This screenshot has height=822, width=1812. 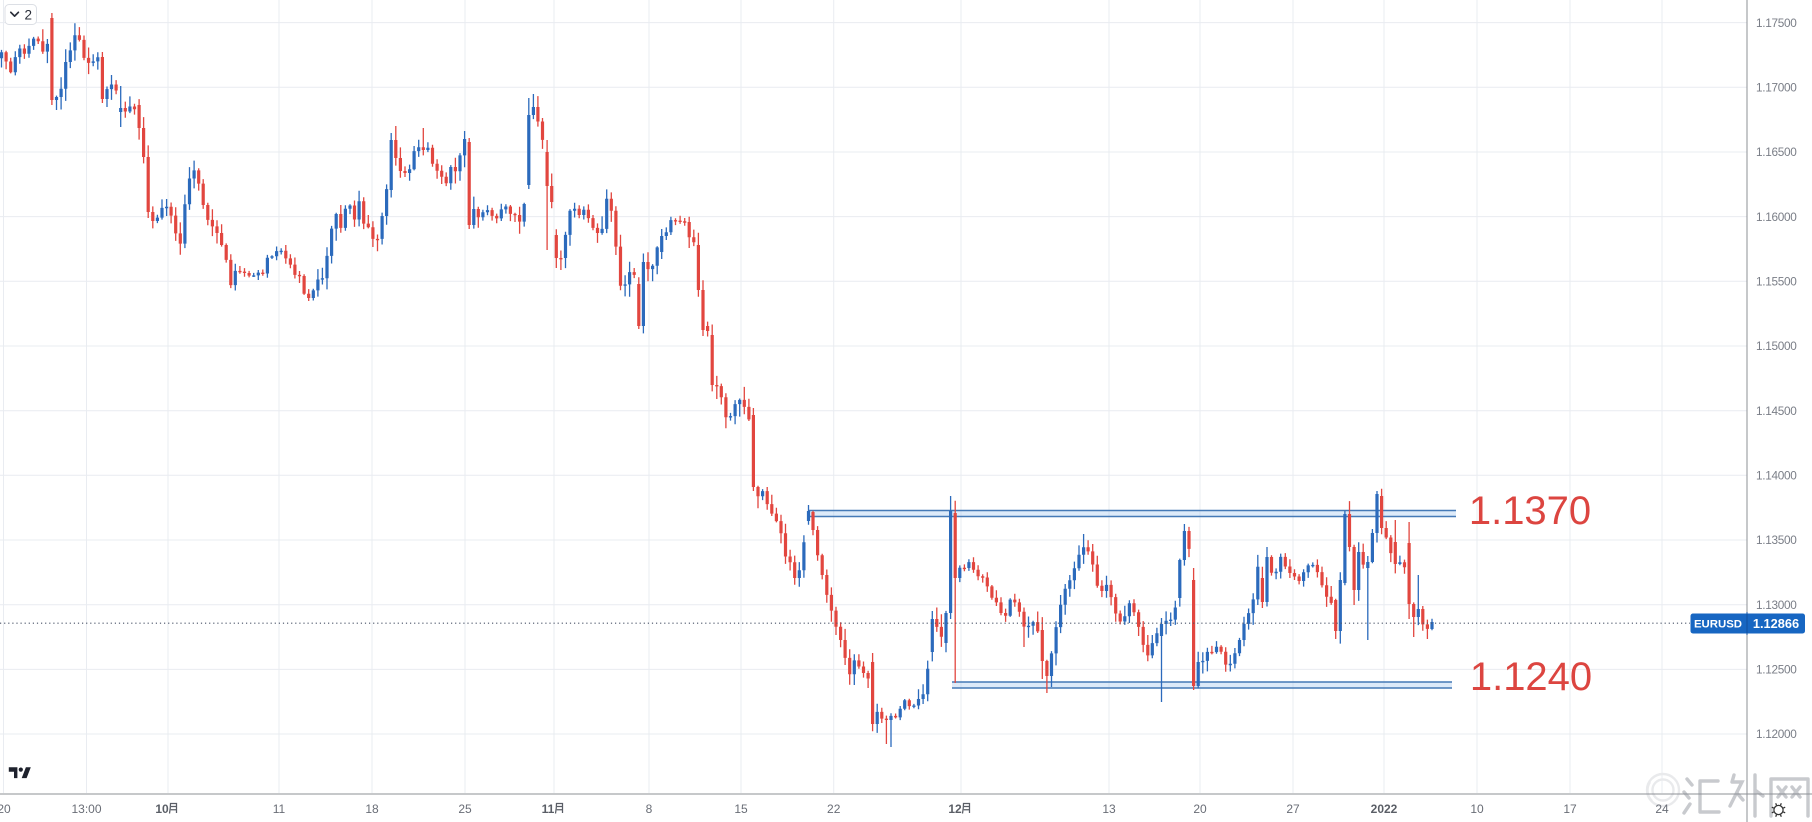 What do you see at coordinates (1776, 670) in the screenshot?
I see `svg-text: 1.12500` at bounding box center [1776, 670].